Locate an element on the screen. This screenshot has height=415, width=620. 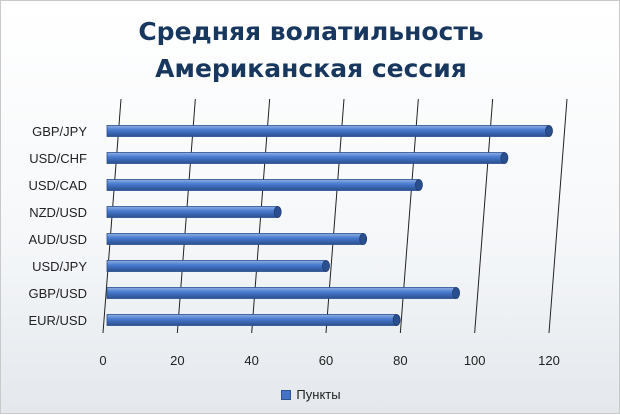
y-category-label: NZD/USD is located at coordinates (58, 212).